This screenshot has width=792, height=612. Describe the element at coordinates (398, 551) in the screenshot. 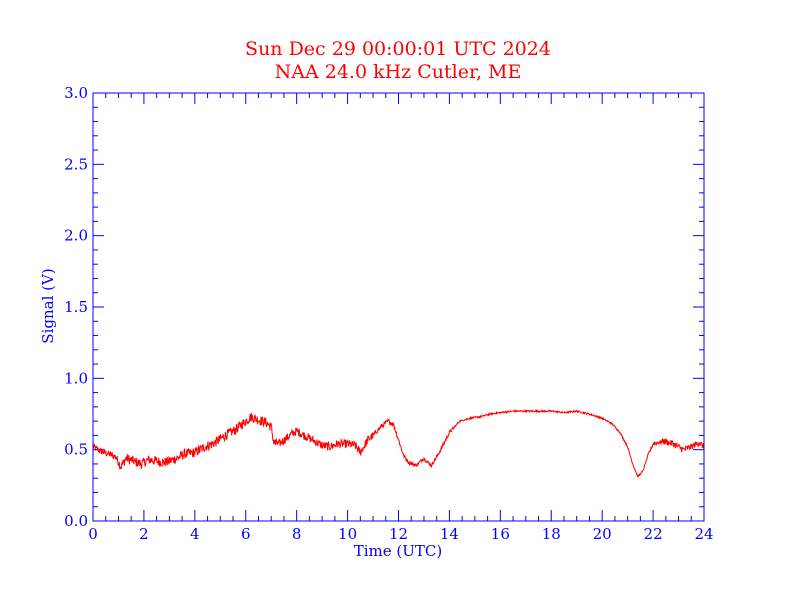

I see `x-axis-label: Time (UTC)` at that location.